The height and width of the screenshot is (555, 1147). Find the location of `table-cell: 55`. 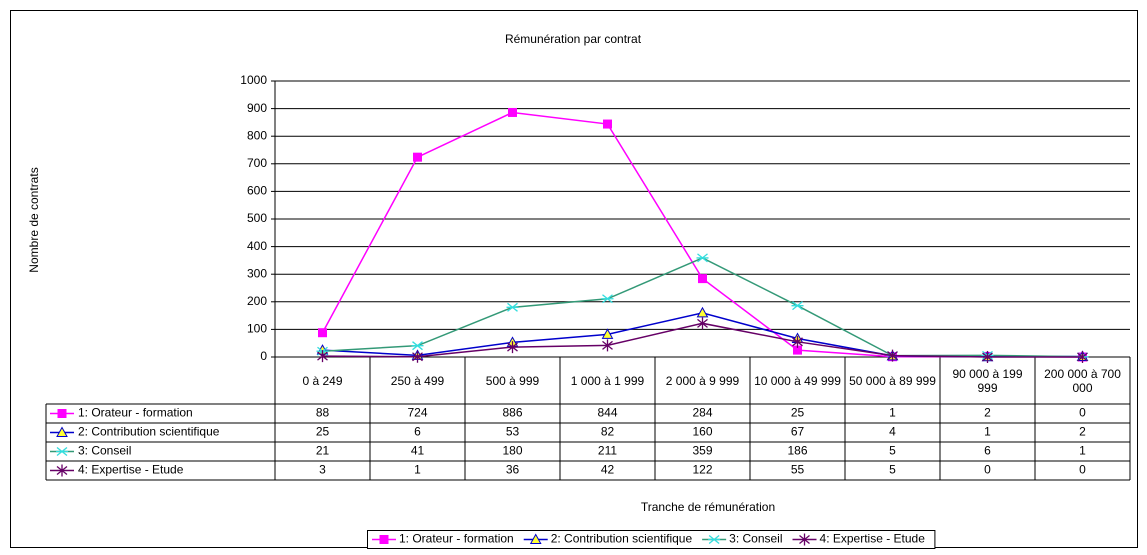

table-cell: 55 is located at coordinates (798, 470).